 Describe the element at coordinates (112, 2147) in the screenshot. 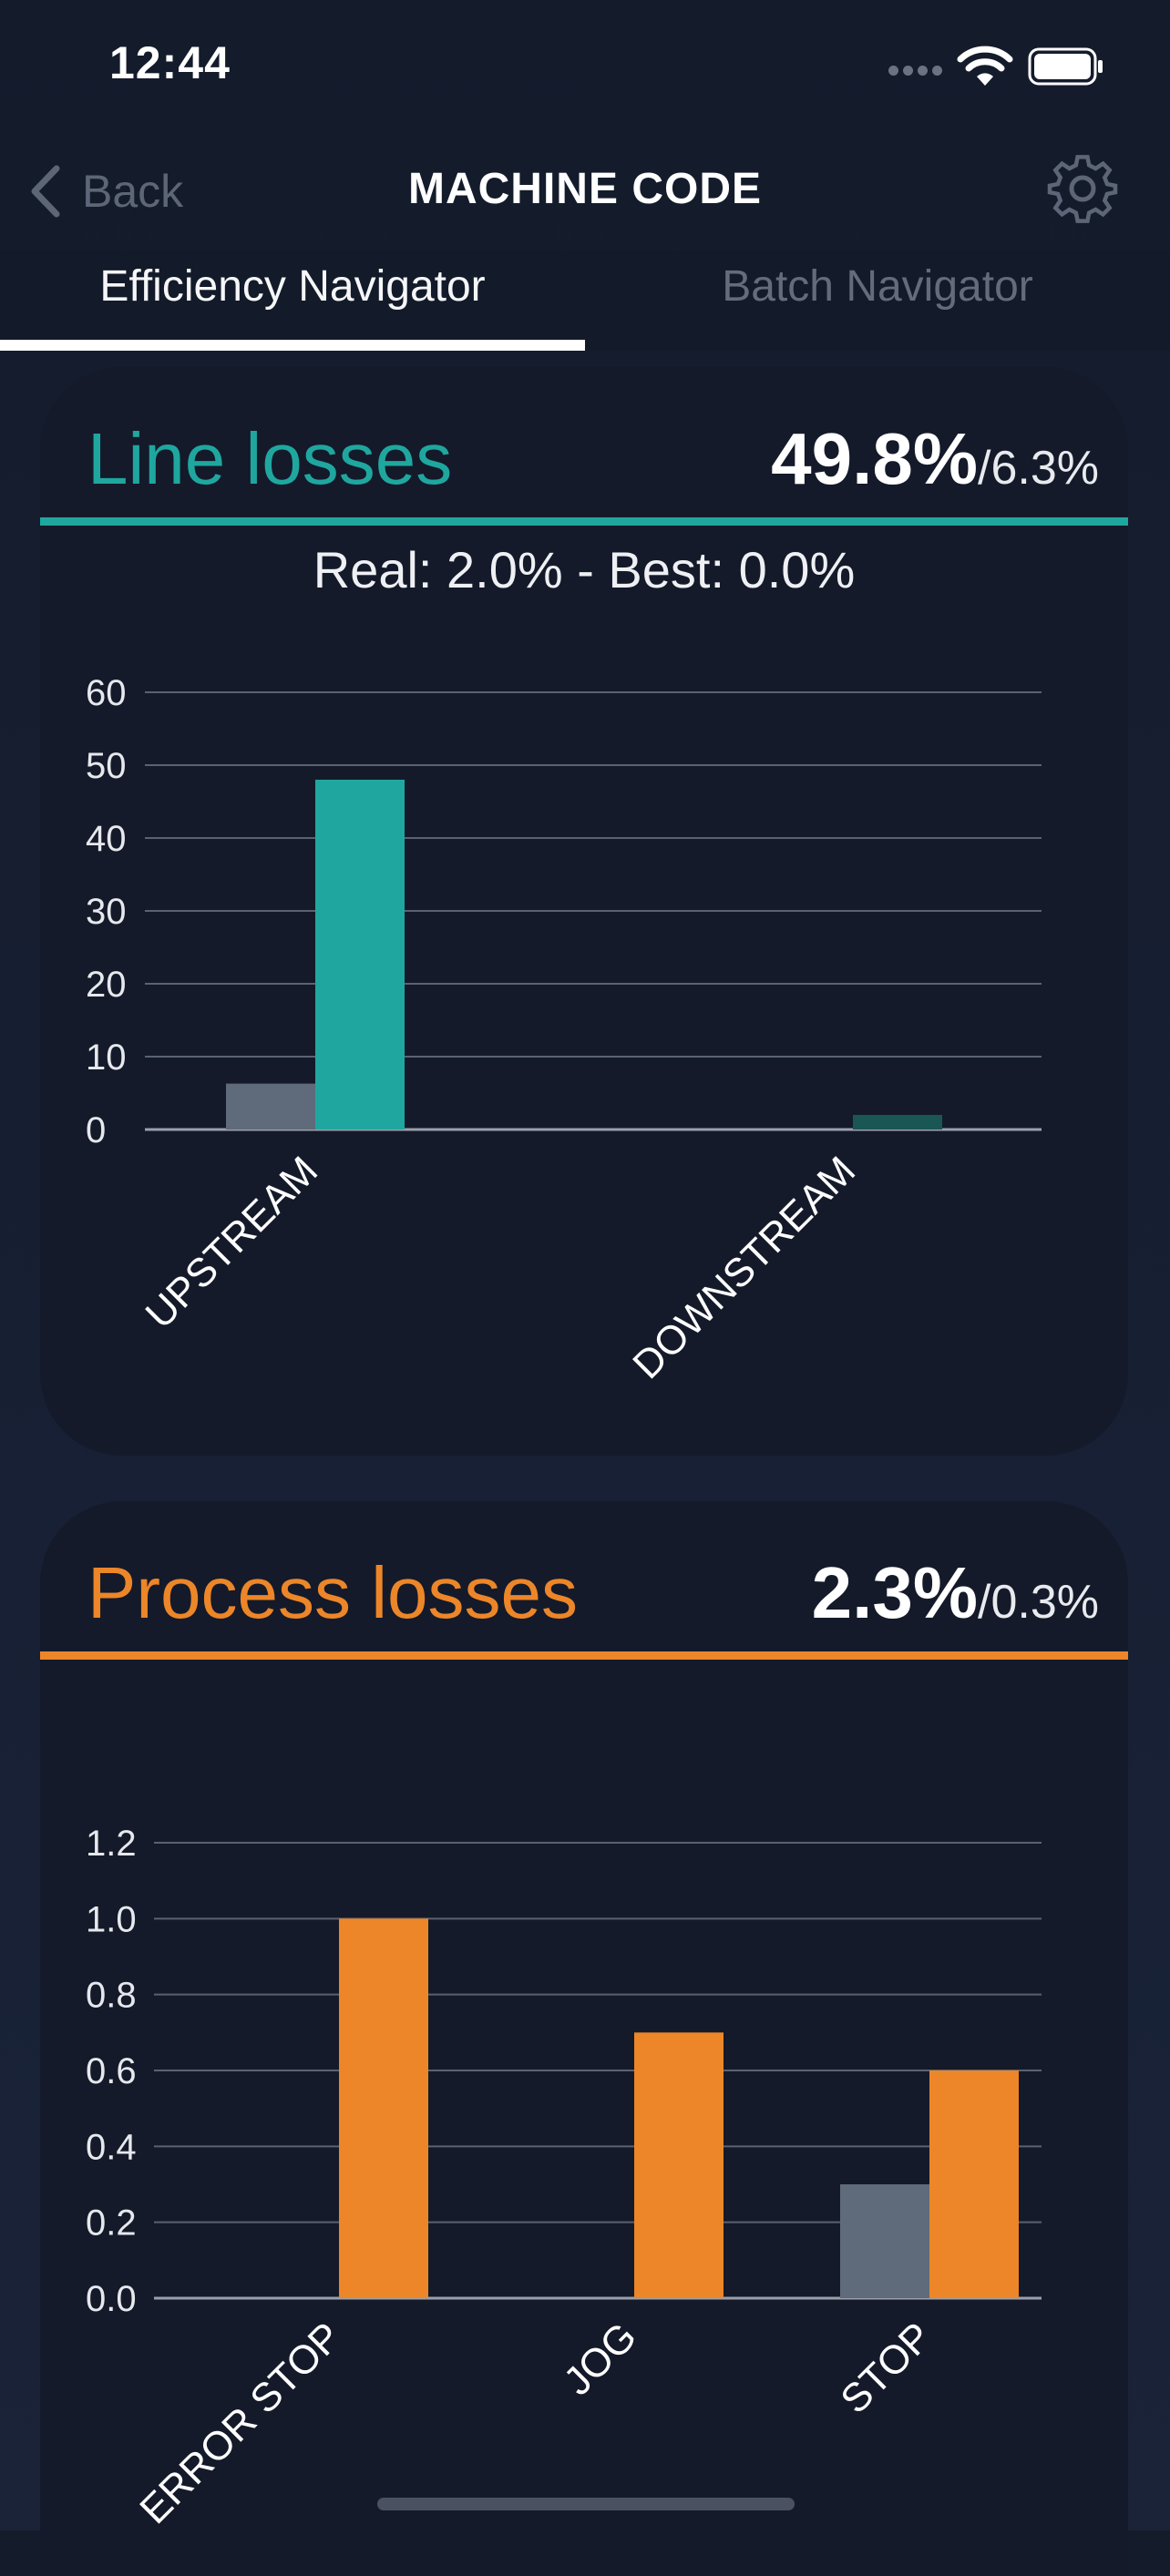

I see `y-tick-label: 0.4` at that location.